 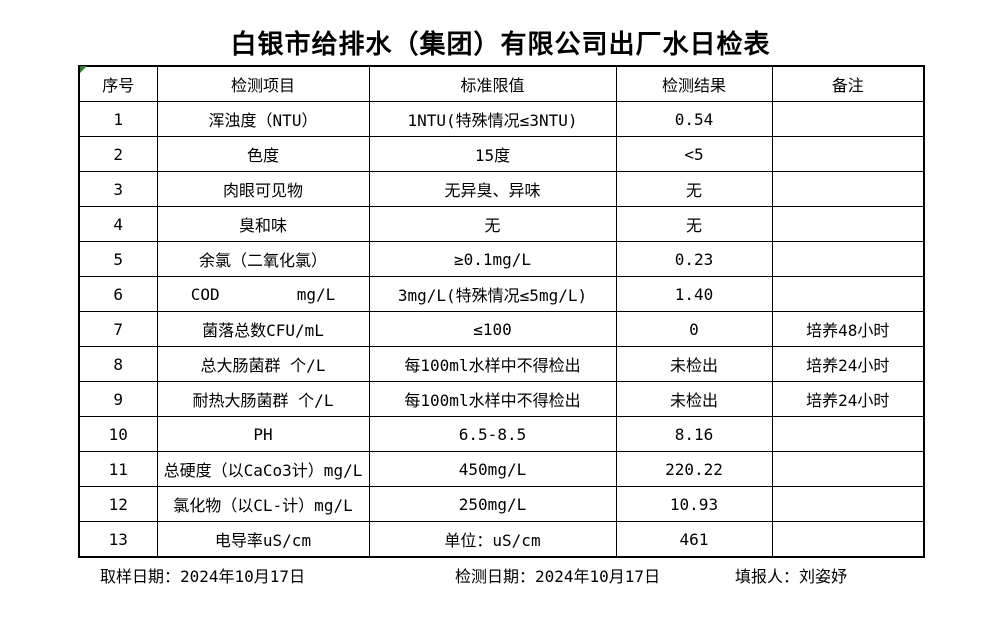 I want to click on result-cell: 0.54, so click(x=694, y=119).